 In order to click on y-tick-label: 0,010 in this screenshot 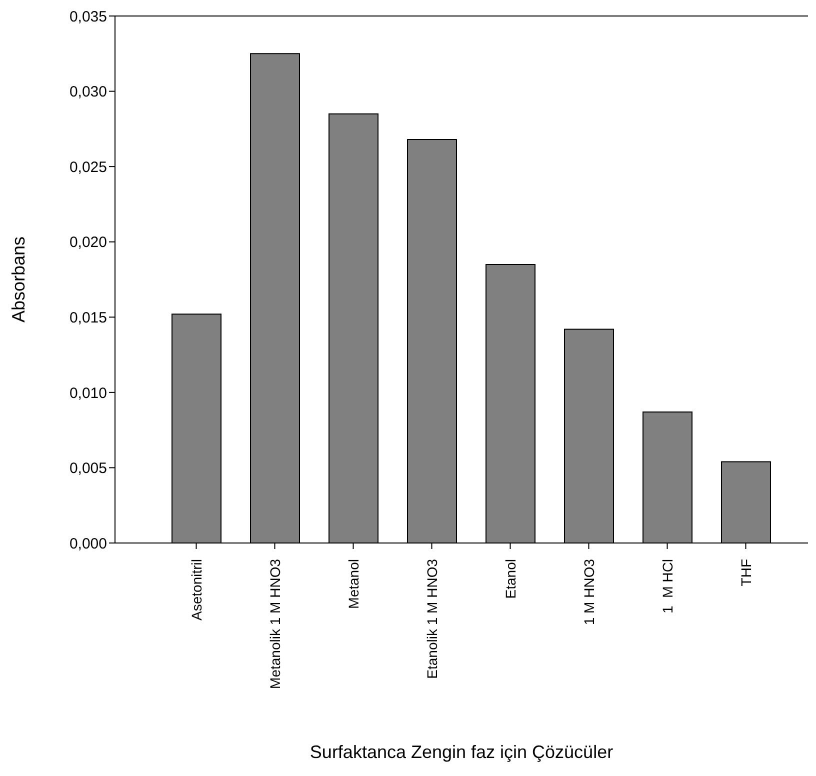, I will do `click(88, 393)`.